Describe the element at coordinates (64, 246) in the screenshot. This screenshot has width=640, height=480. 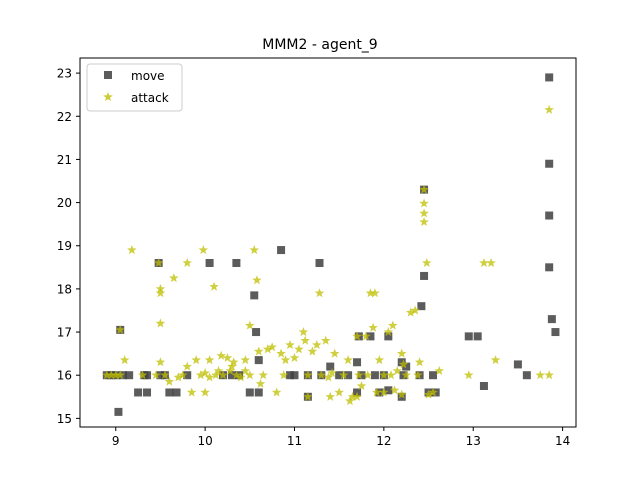
I see `y-tick-label: 19` at that location.